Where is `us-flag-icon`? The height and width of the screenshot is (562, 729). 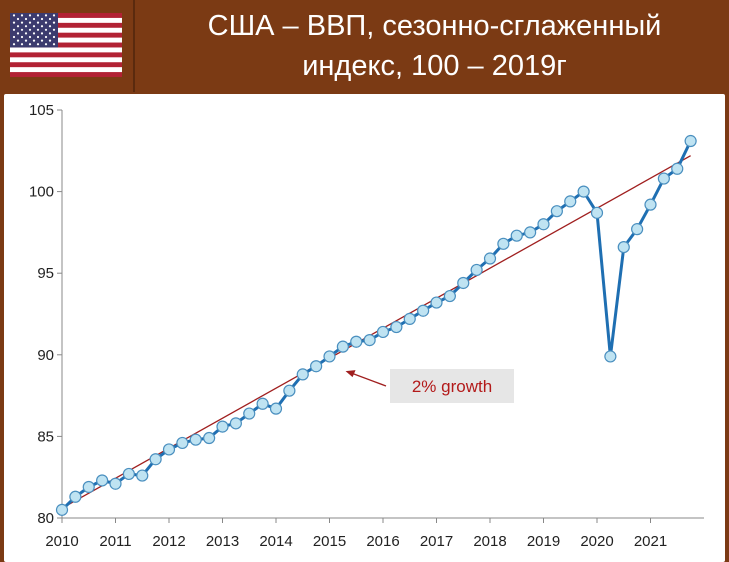
us-flag-icon is located at coordinates (66, 45).